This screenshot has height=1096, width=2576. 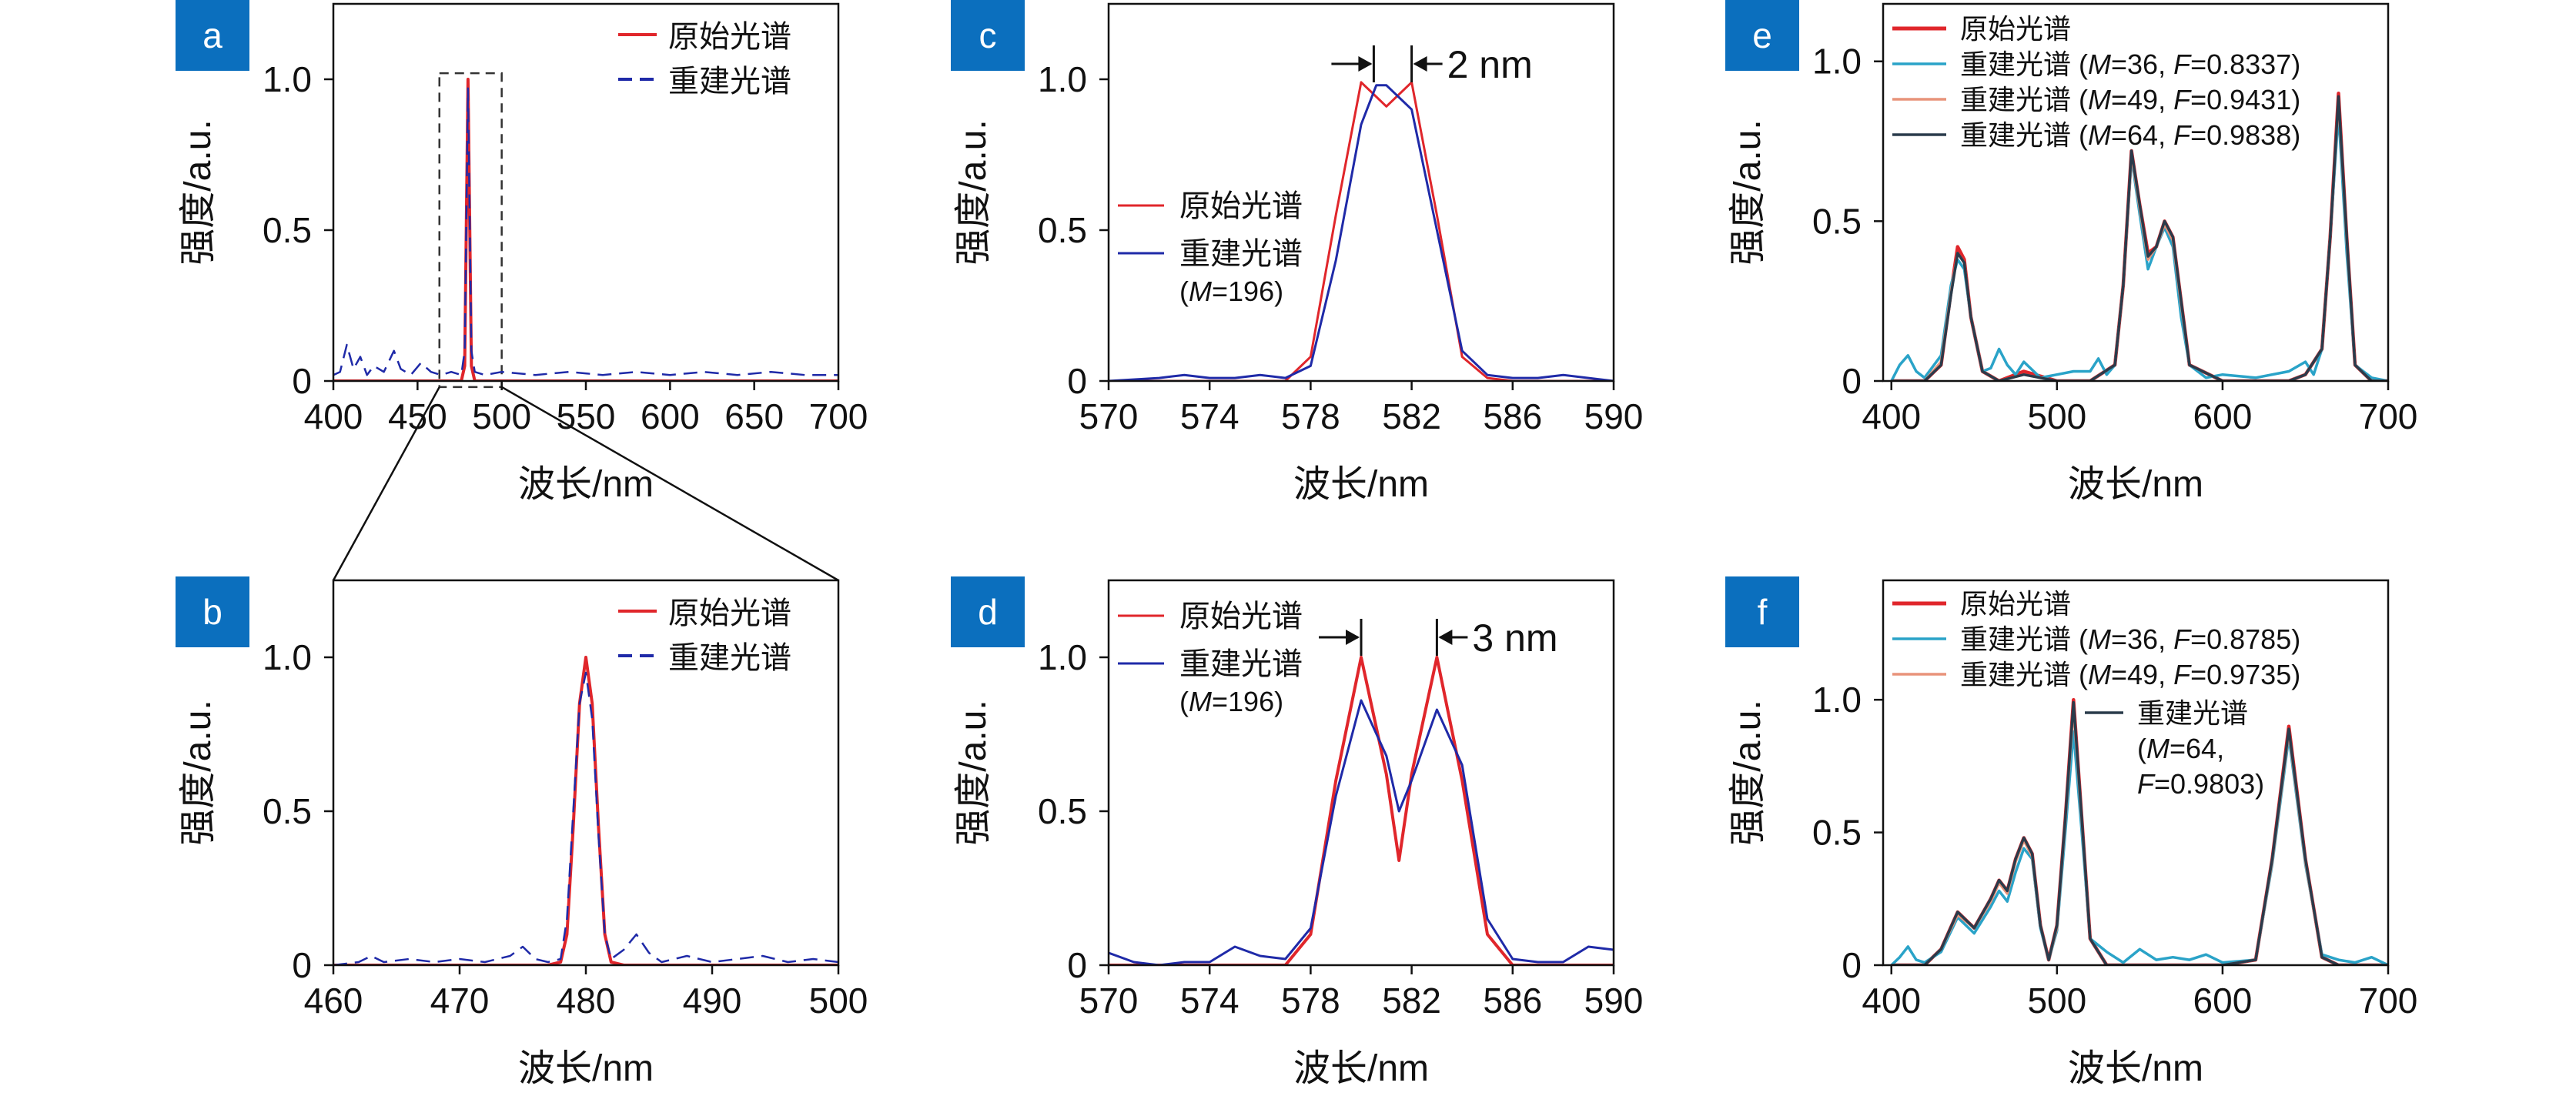 I want to click on x-tick-label: 574, so click(x=1210, y=1001).